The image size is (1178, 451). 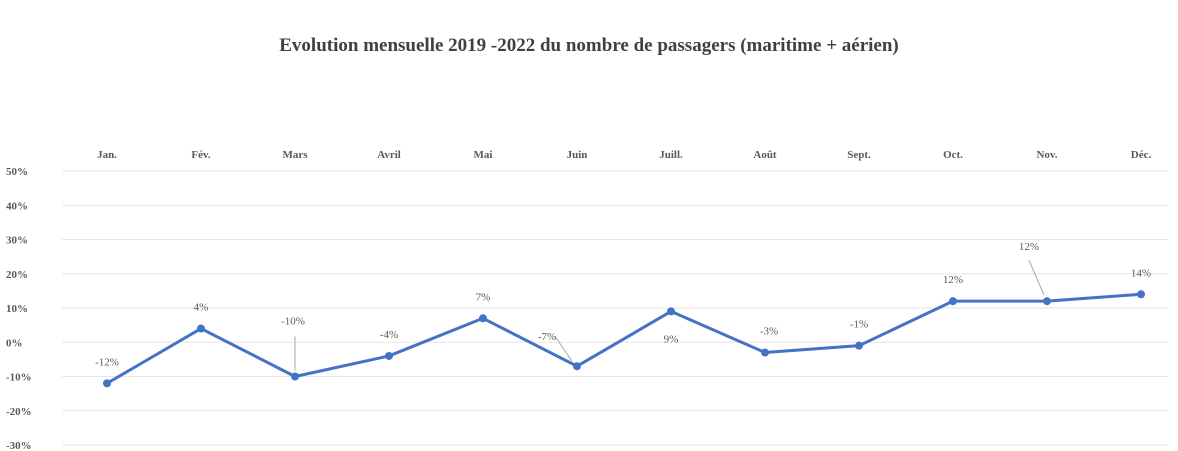 What do you see at coordinates (17, 275) in the screenshot?
I see `y-tick-label: 20%` at bounding box center [17, 275].